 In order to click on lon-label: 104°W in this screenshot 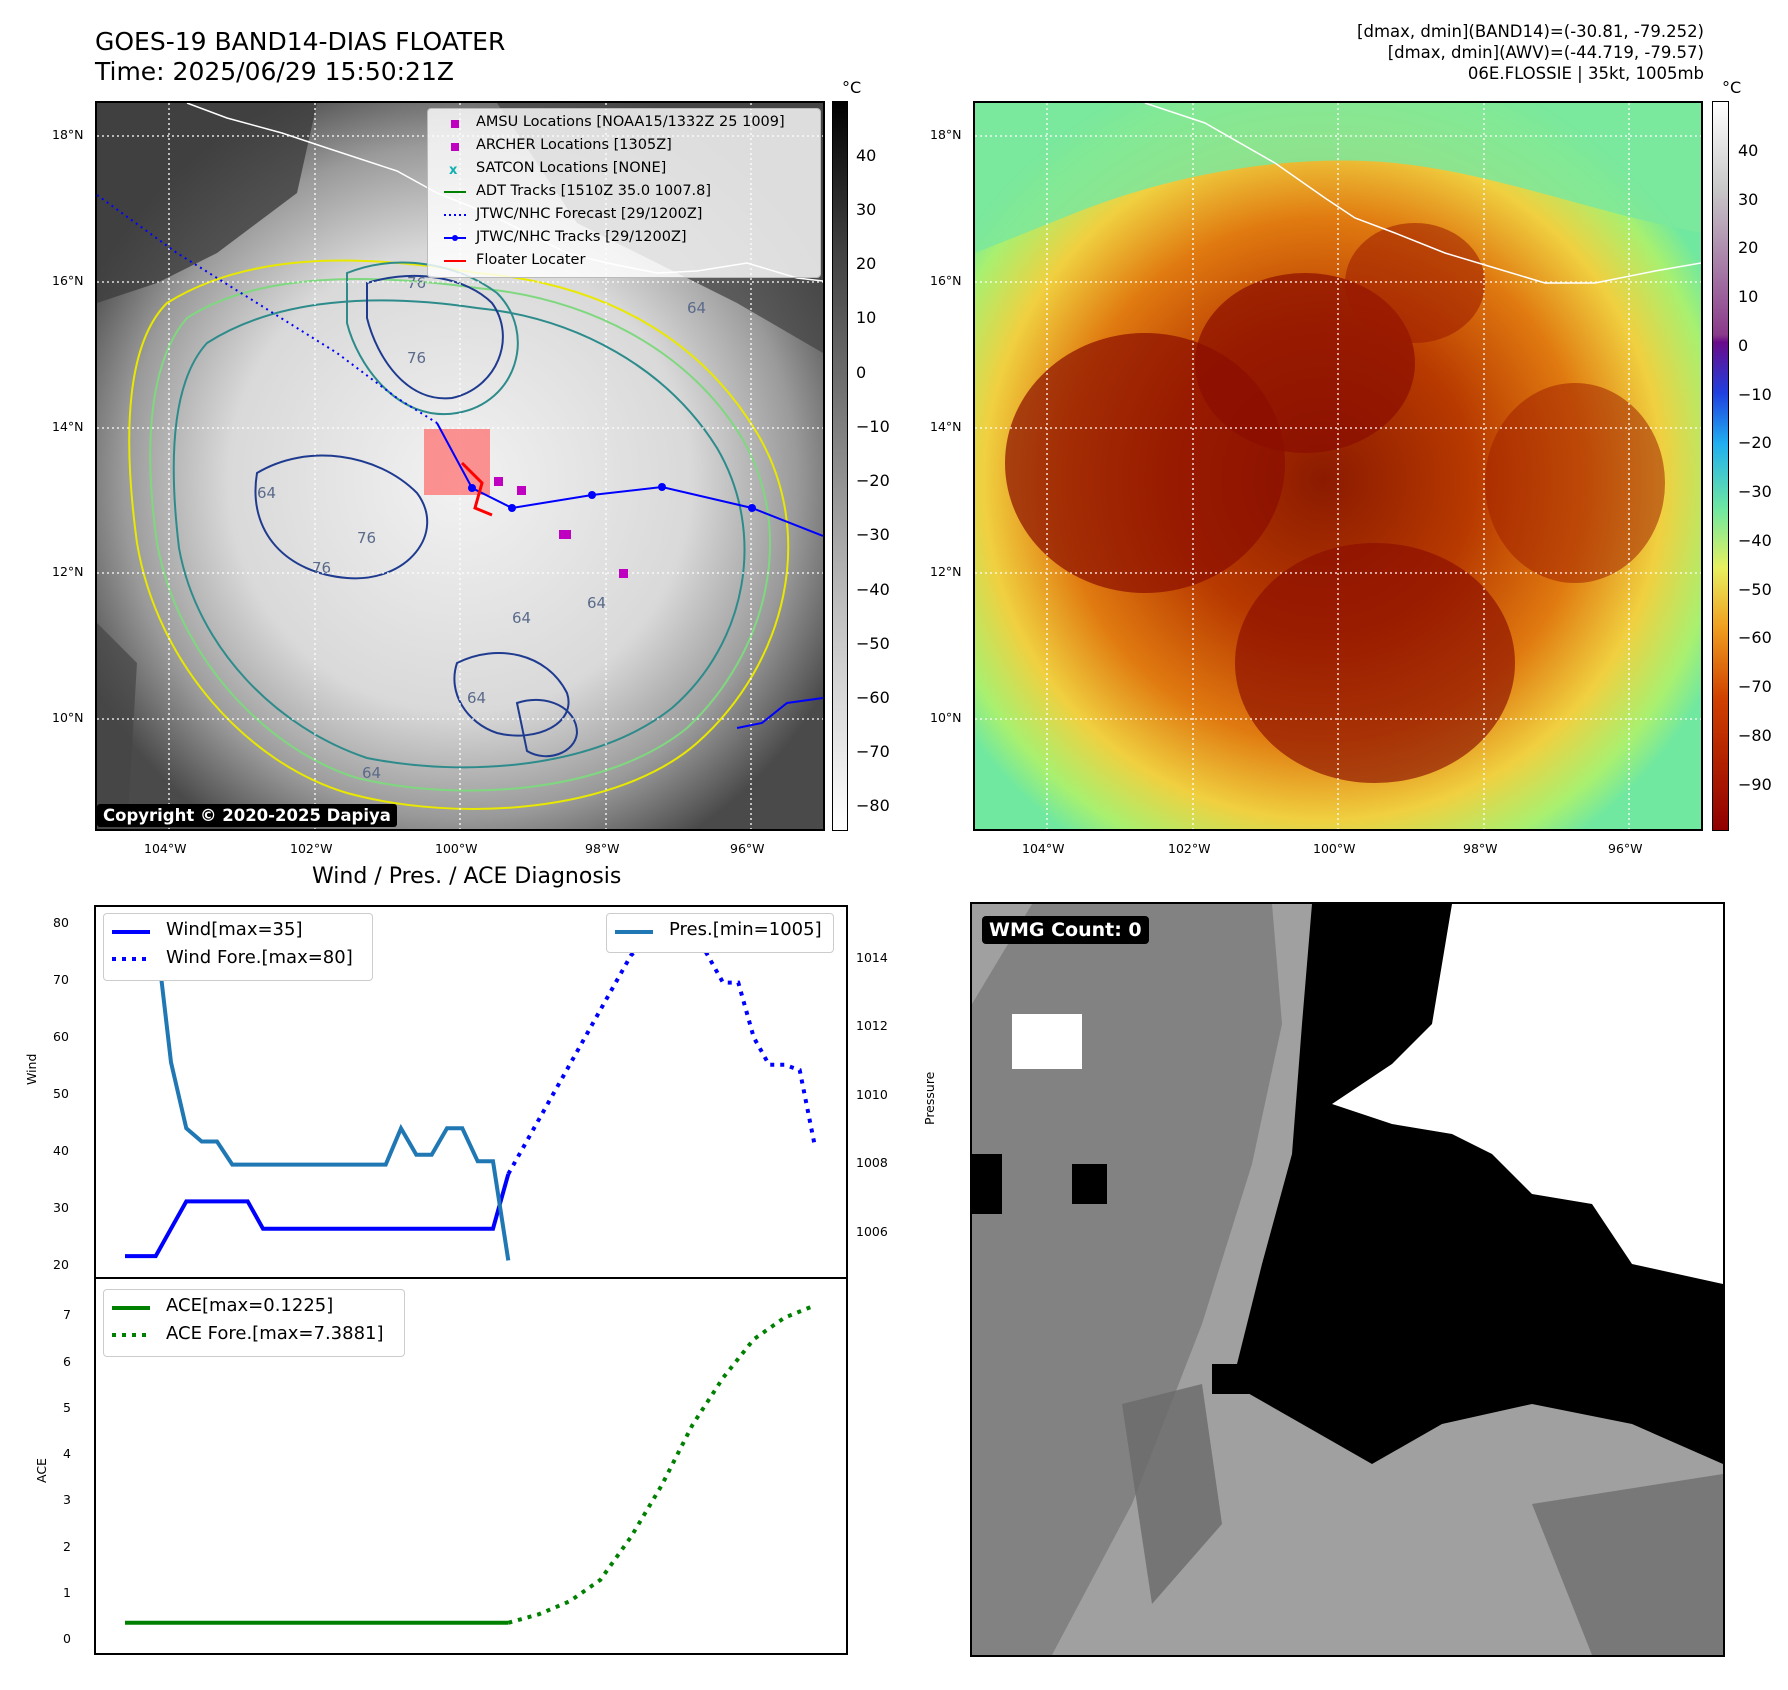, I will do `click(1043, 848)`.